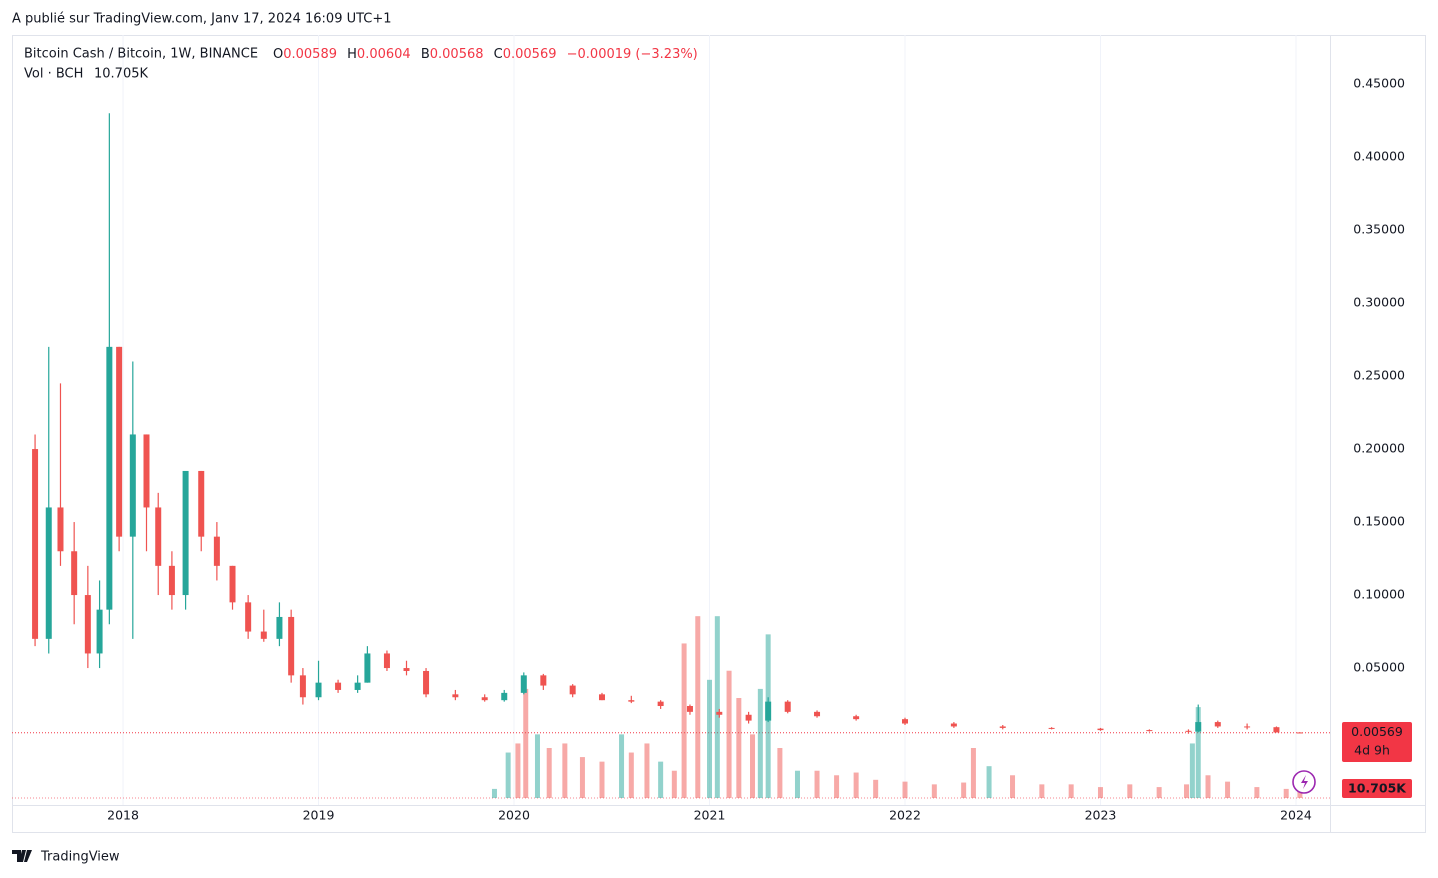 The height and width of the screenshot is (878, 1438). Describe the element at coordinates (1101, 815) in the screenshot. I see `x-tick-label: 2023` at that location.